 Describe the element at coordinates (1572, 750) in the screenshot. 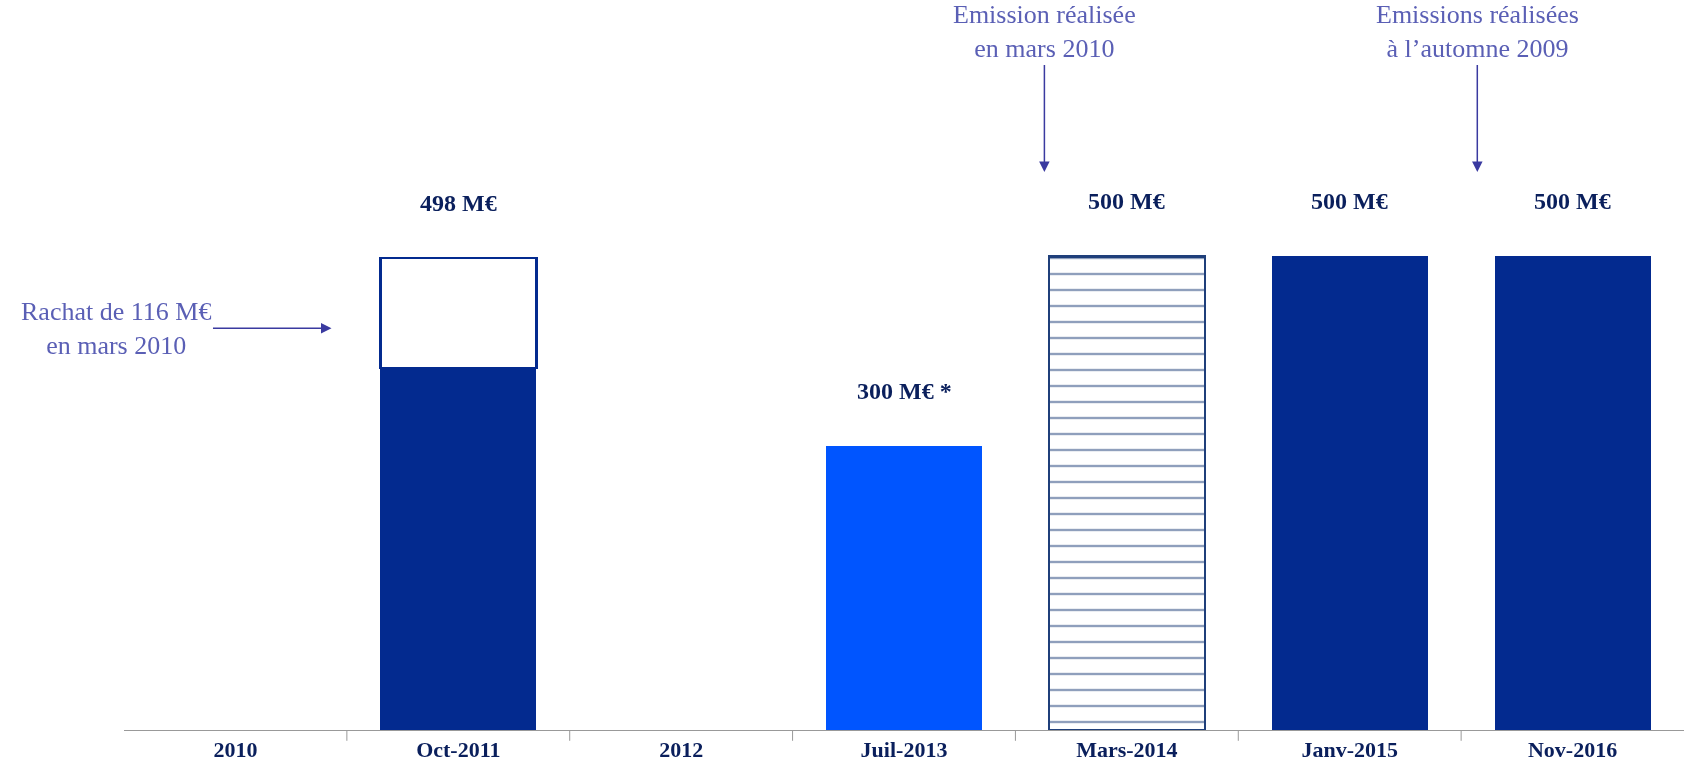

I see `x-tick-label: Nov-2016` at that location.